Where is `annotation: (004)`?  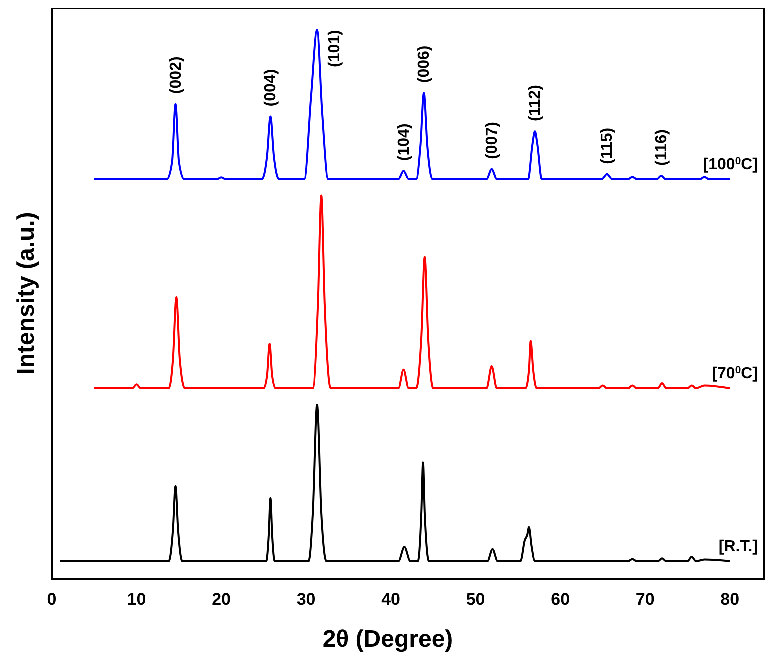
annotation: (004) is located at coordinates (271, 88).